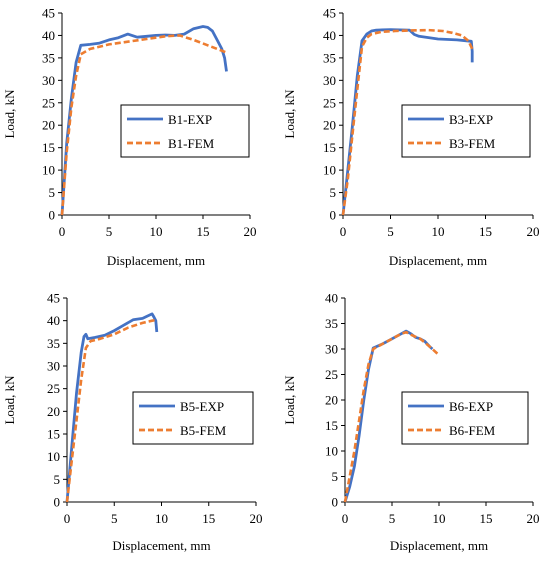 This screenshot has width=550, height=561. Describe the element at coordinates (472, 430) in the screenshot. I see `legend-label: B6-FEM` at that location.